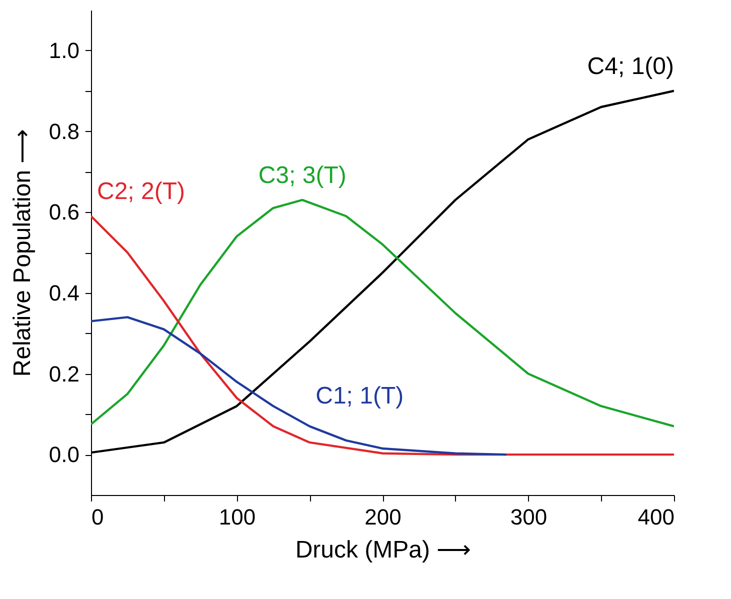  Describe the element at coordinates (529, 517) in the screenshot. I see `x-tick-label: 300` at that location.